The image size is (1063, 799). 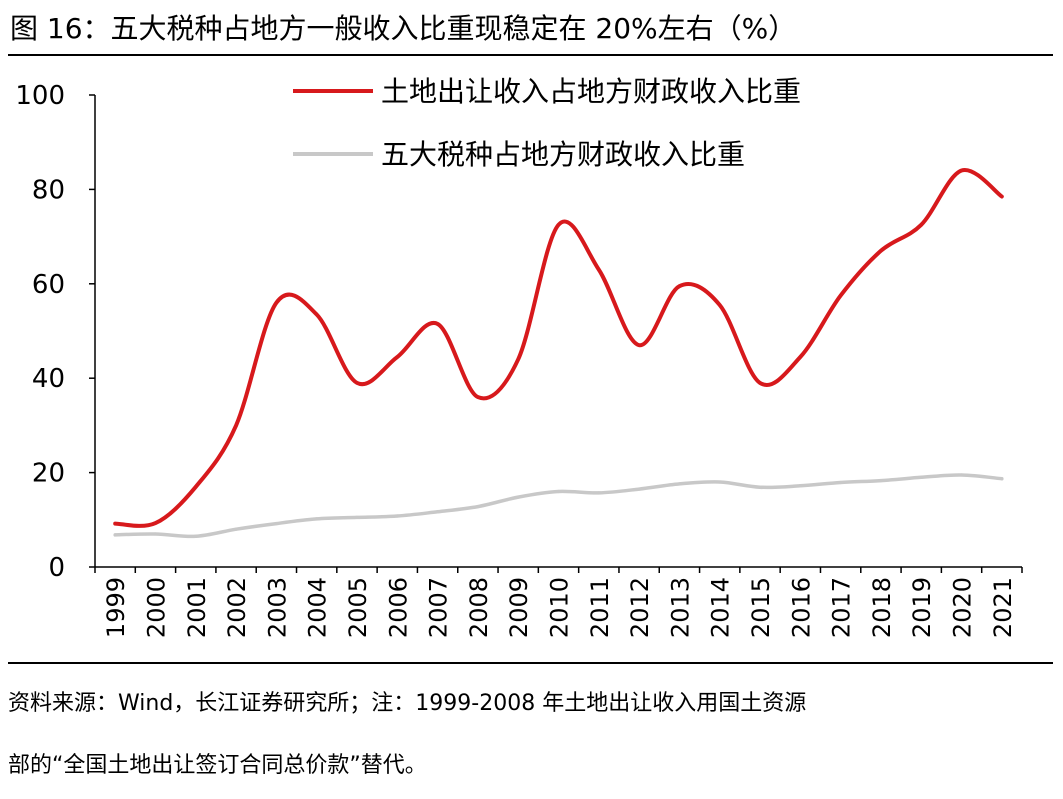 I want to click on x-tick-label: 2005, so click(x=358, y=607).